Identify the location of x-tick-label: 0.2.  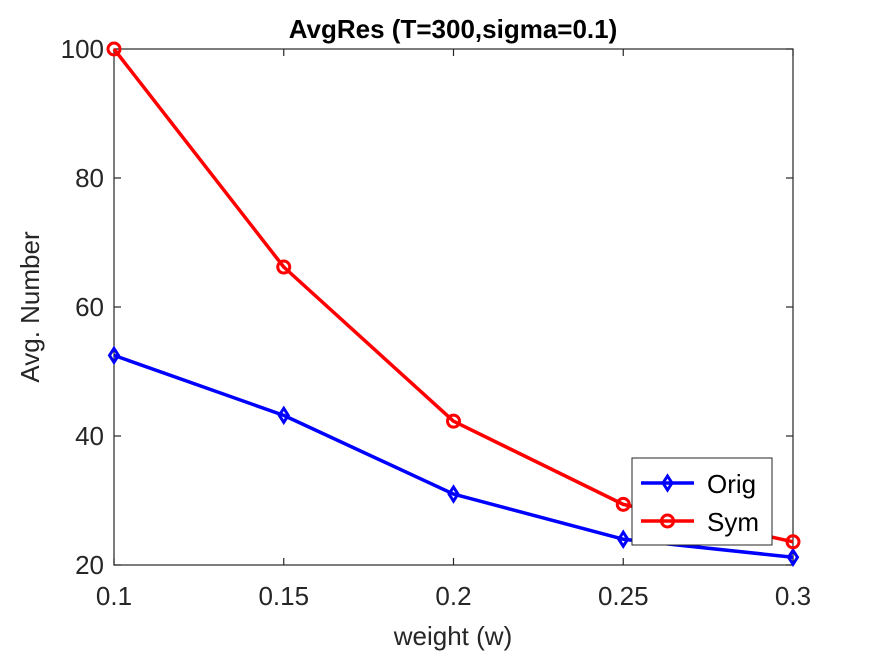
(453, 596).